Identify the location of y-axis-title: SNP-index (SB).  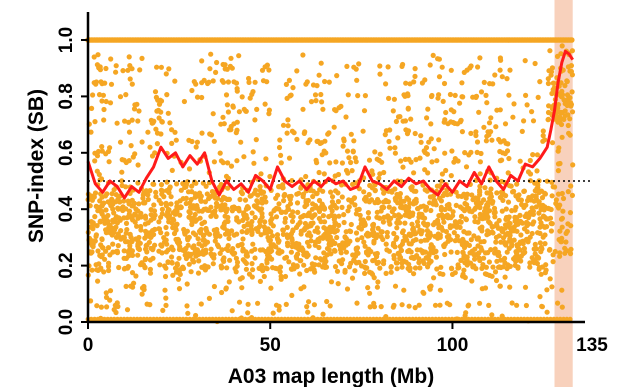
(36, 166).